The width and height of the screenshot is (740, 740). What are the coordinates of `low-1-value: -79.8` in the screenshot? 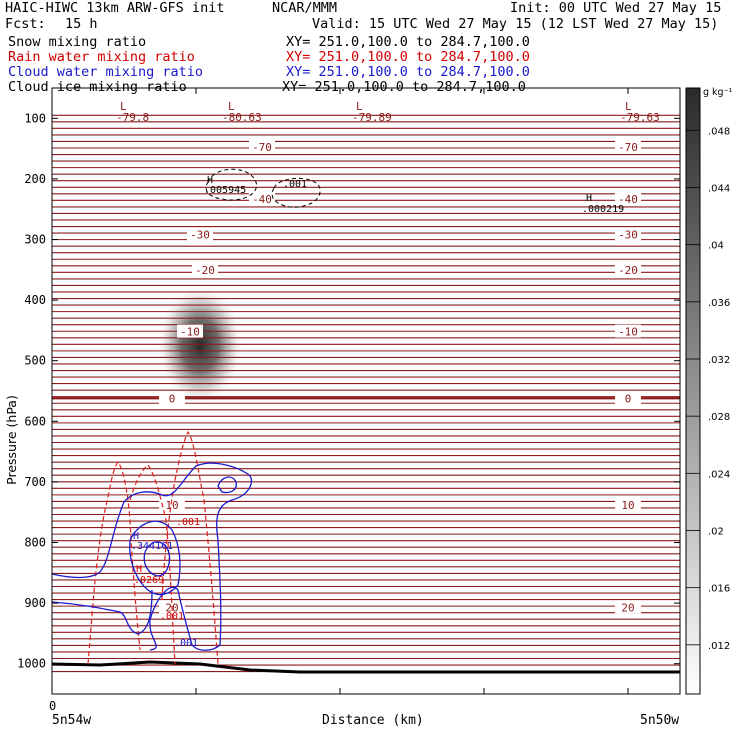 It's located at (132, 117).